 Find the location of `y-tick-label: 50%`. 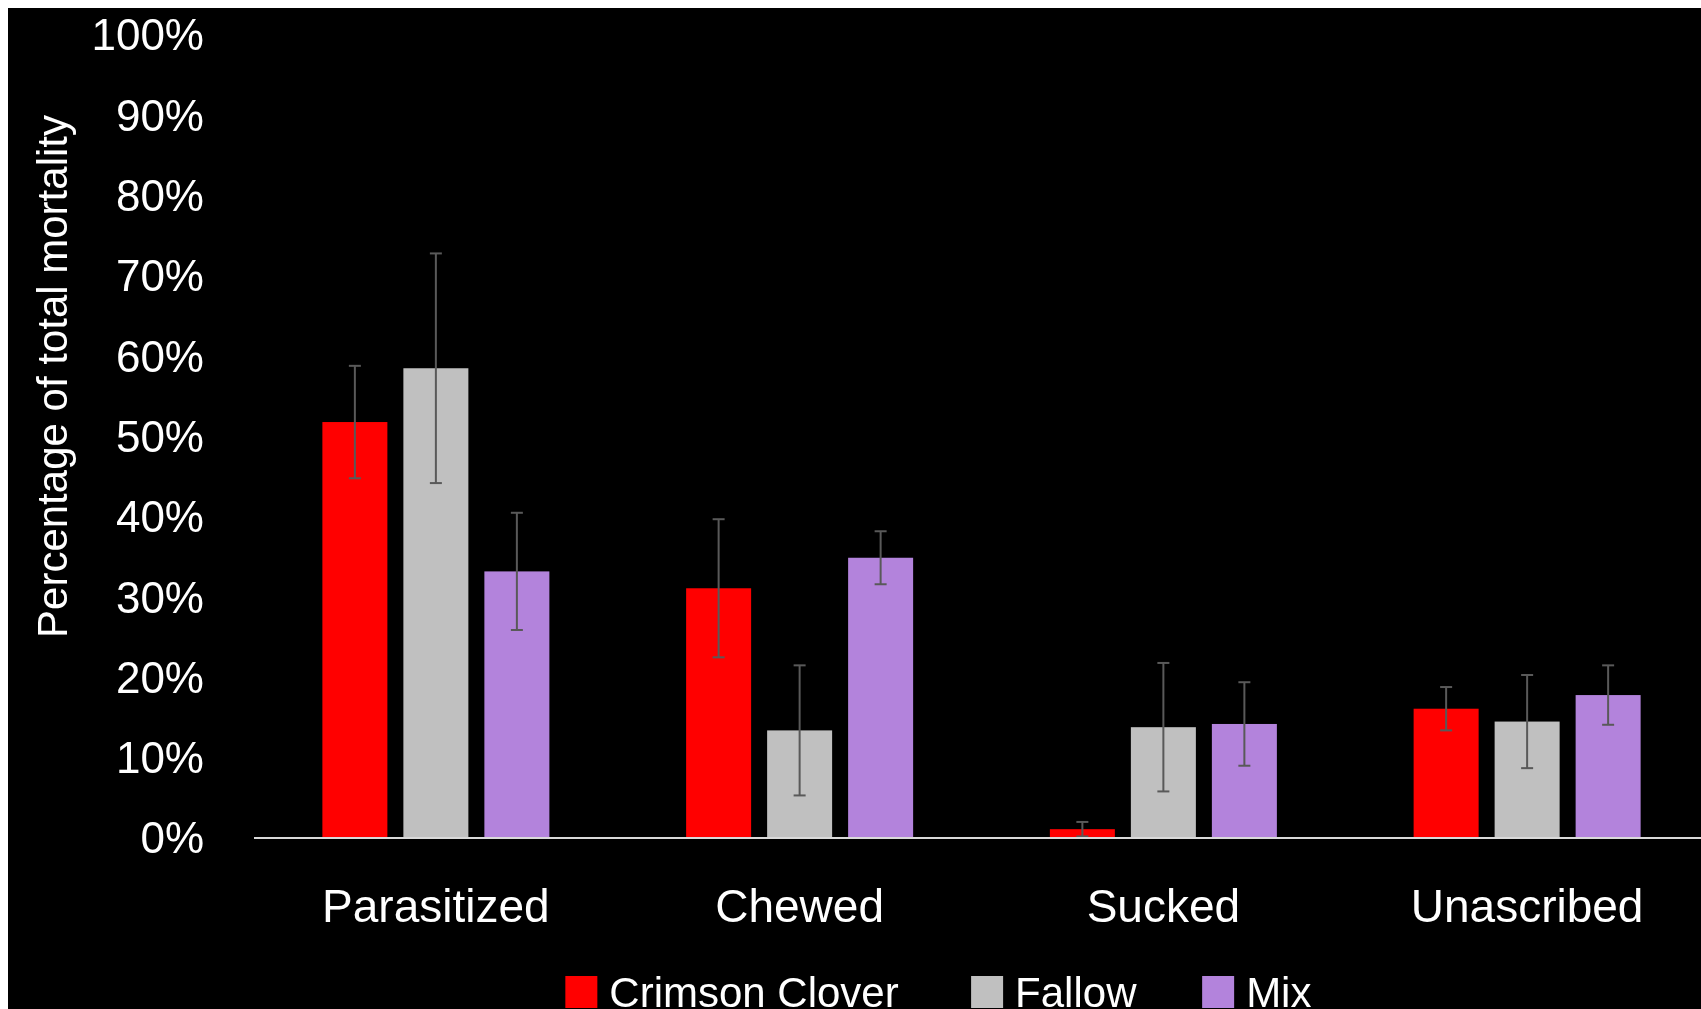

y-tick-label: 50% is located at coordinates (159, 436).